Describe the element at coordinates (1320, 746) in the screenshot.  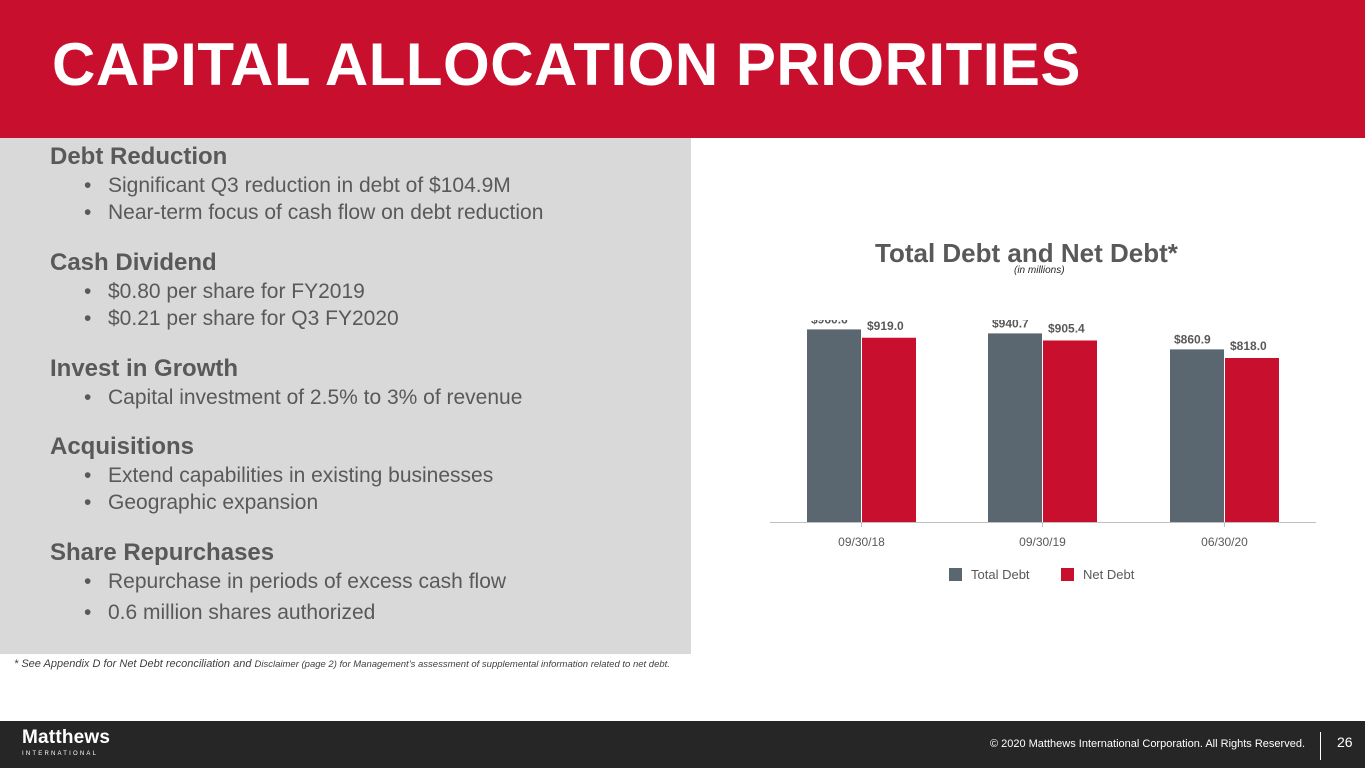
I see `footer-divider` at that location.